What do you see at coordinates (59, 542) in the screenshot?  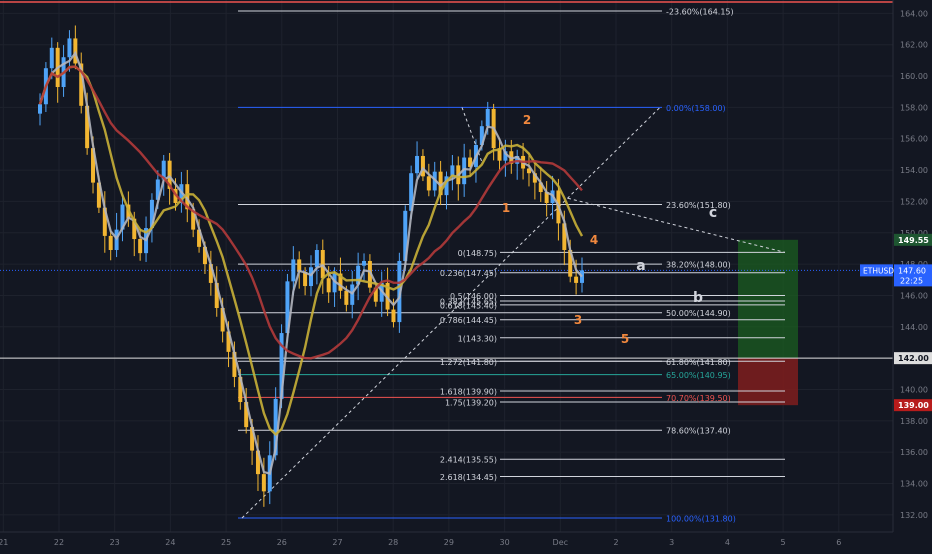 I see `time-tick: 22` at bounding box center [59, 542].